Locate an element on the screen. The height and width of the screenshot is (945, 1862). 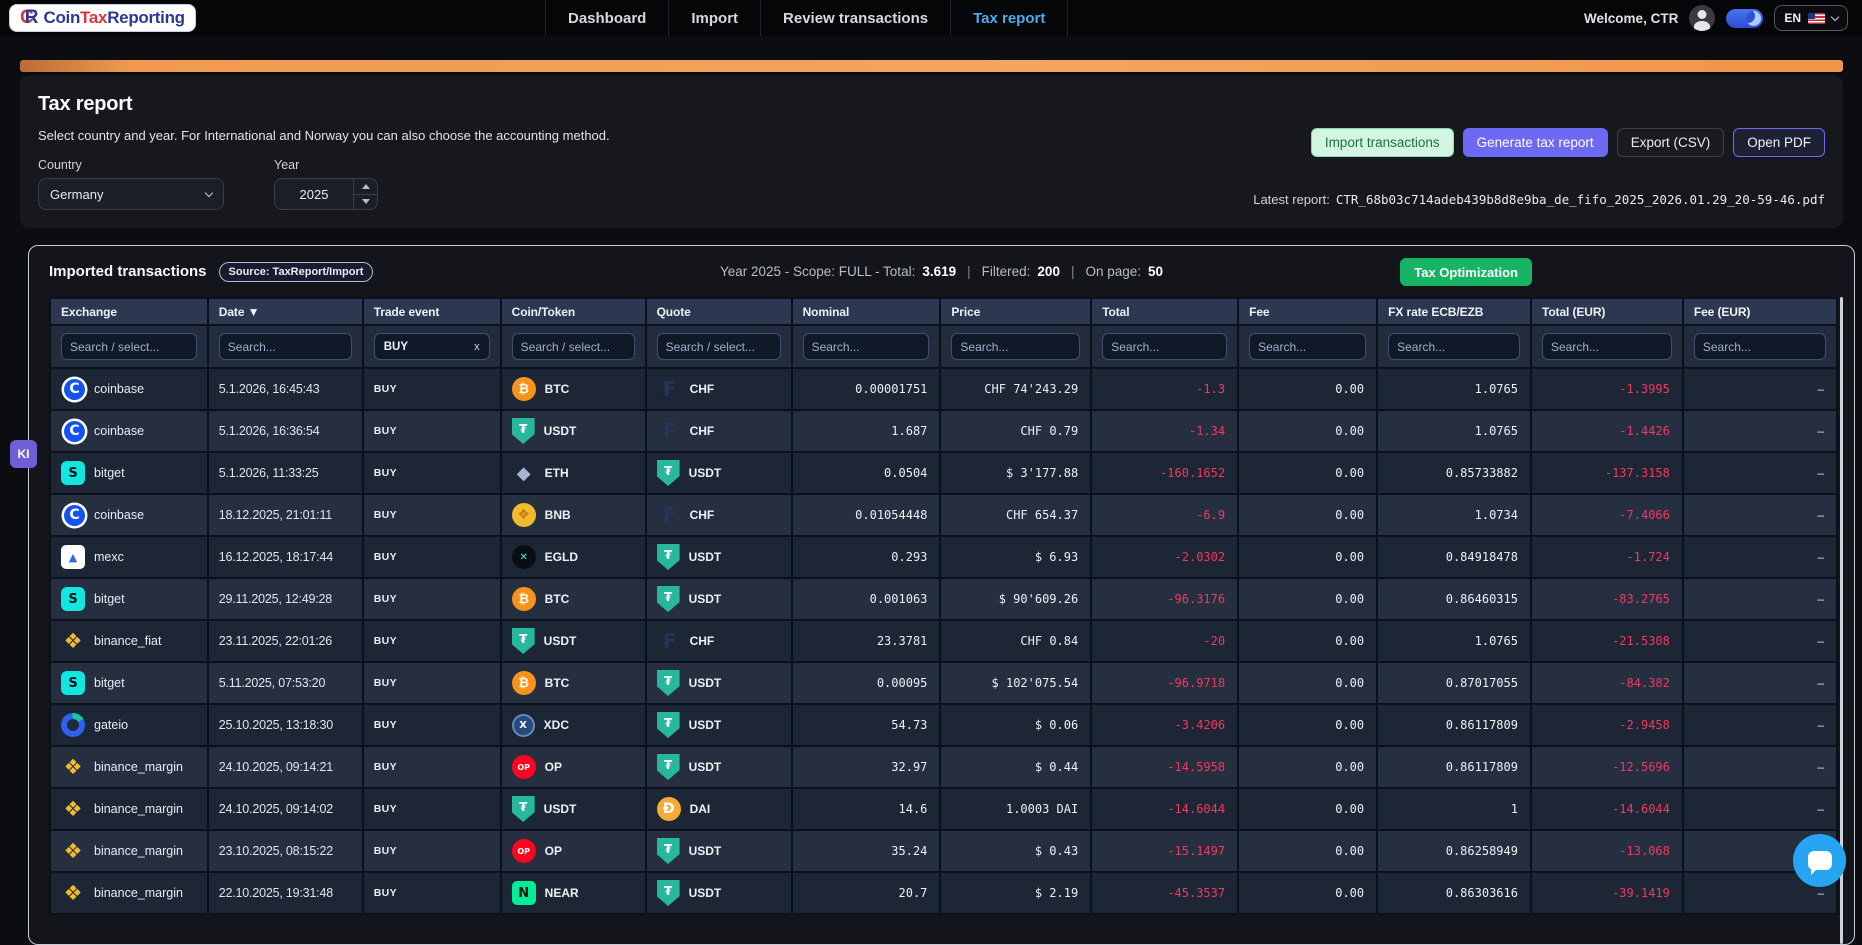
filter-fx-input is located at coordinates (1454, 346).